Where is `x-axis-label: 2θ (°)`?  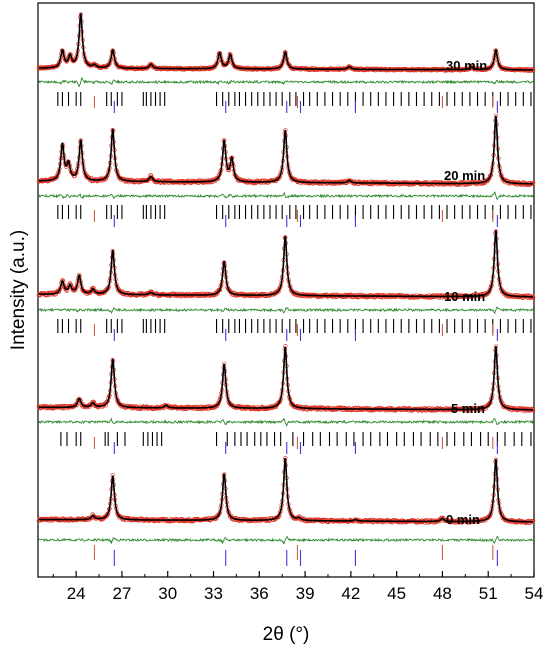
x-axis-label: 2θ (°) is located at coordinates (286, 634).